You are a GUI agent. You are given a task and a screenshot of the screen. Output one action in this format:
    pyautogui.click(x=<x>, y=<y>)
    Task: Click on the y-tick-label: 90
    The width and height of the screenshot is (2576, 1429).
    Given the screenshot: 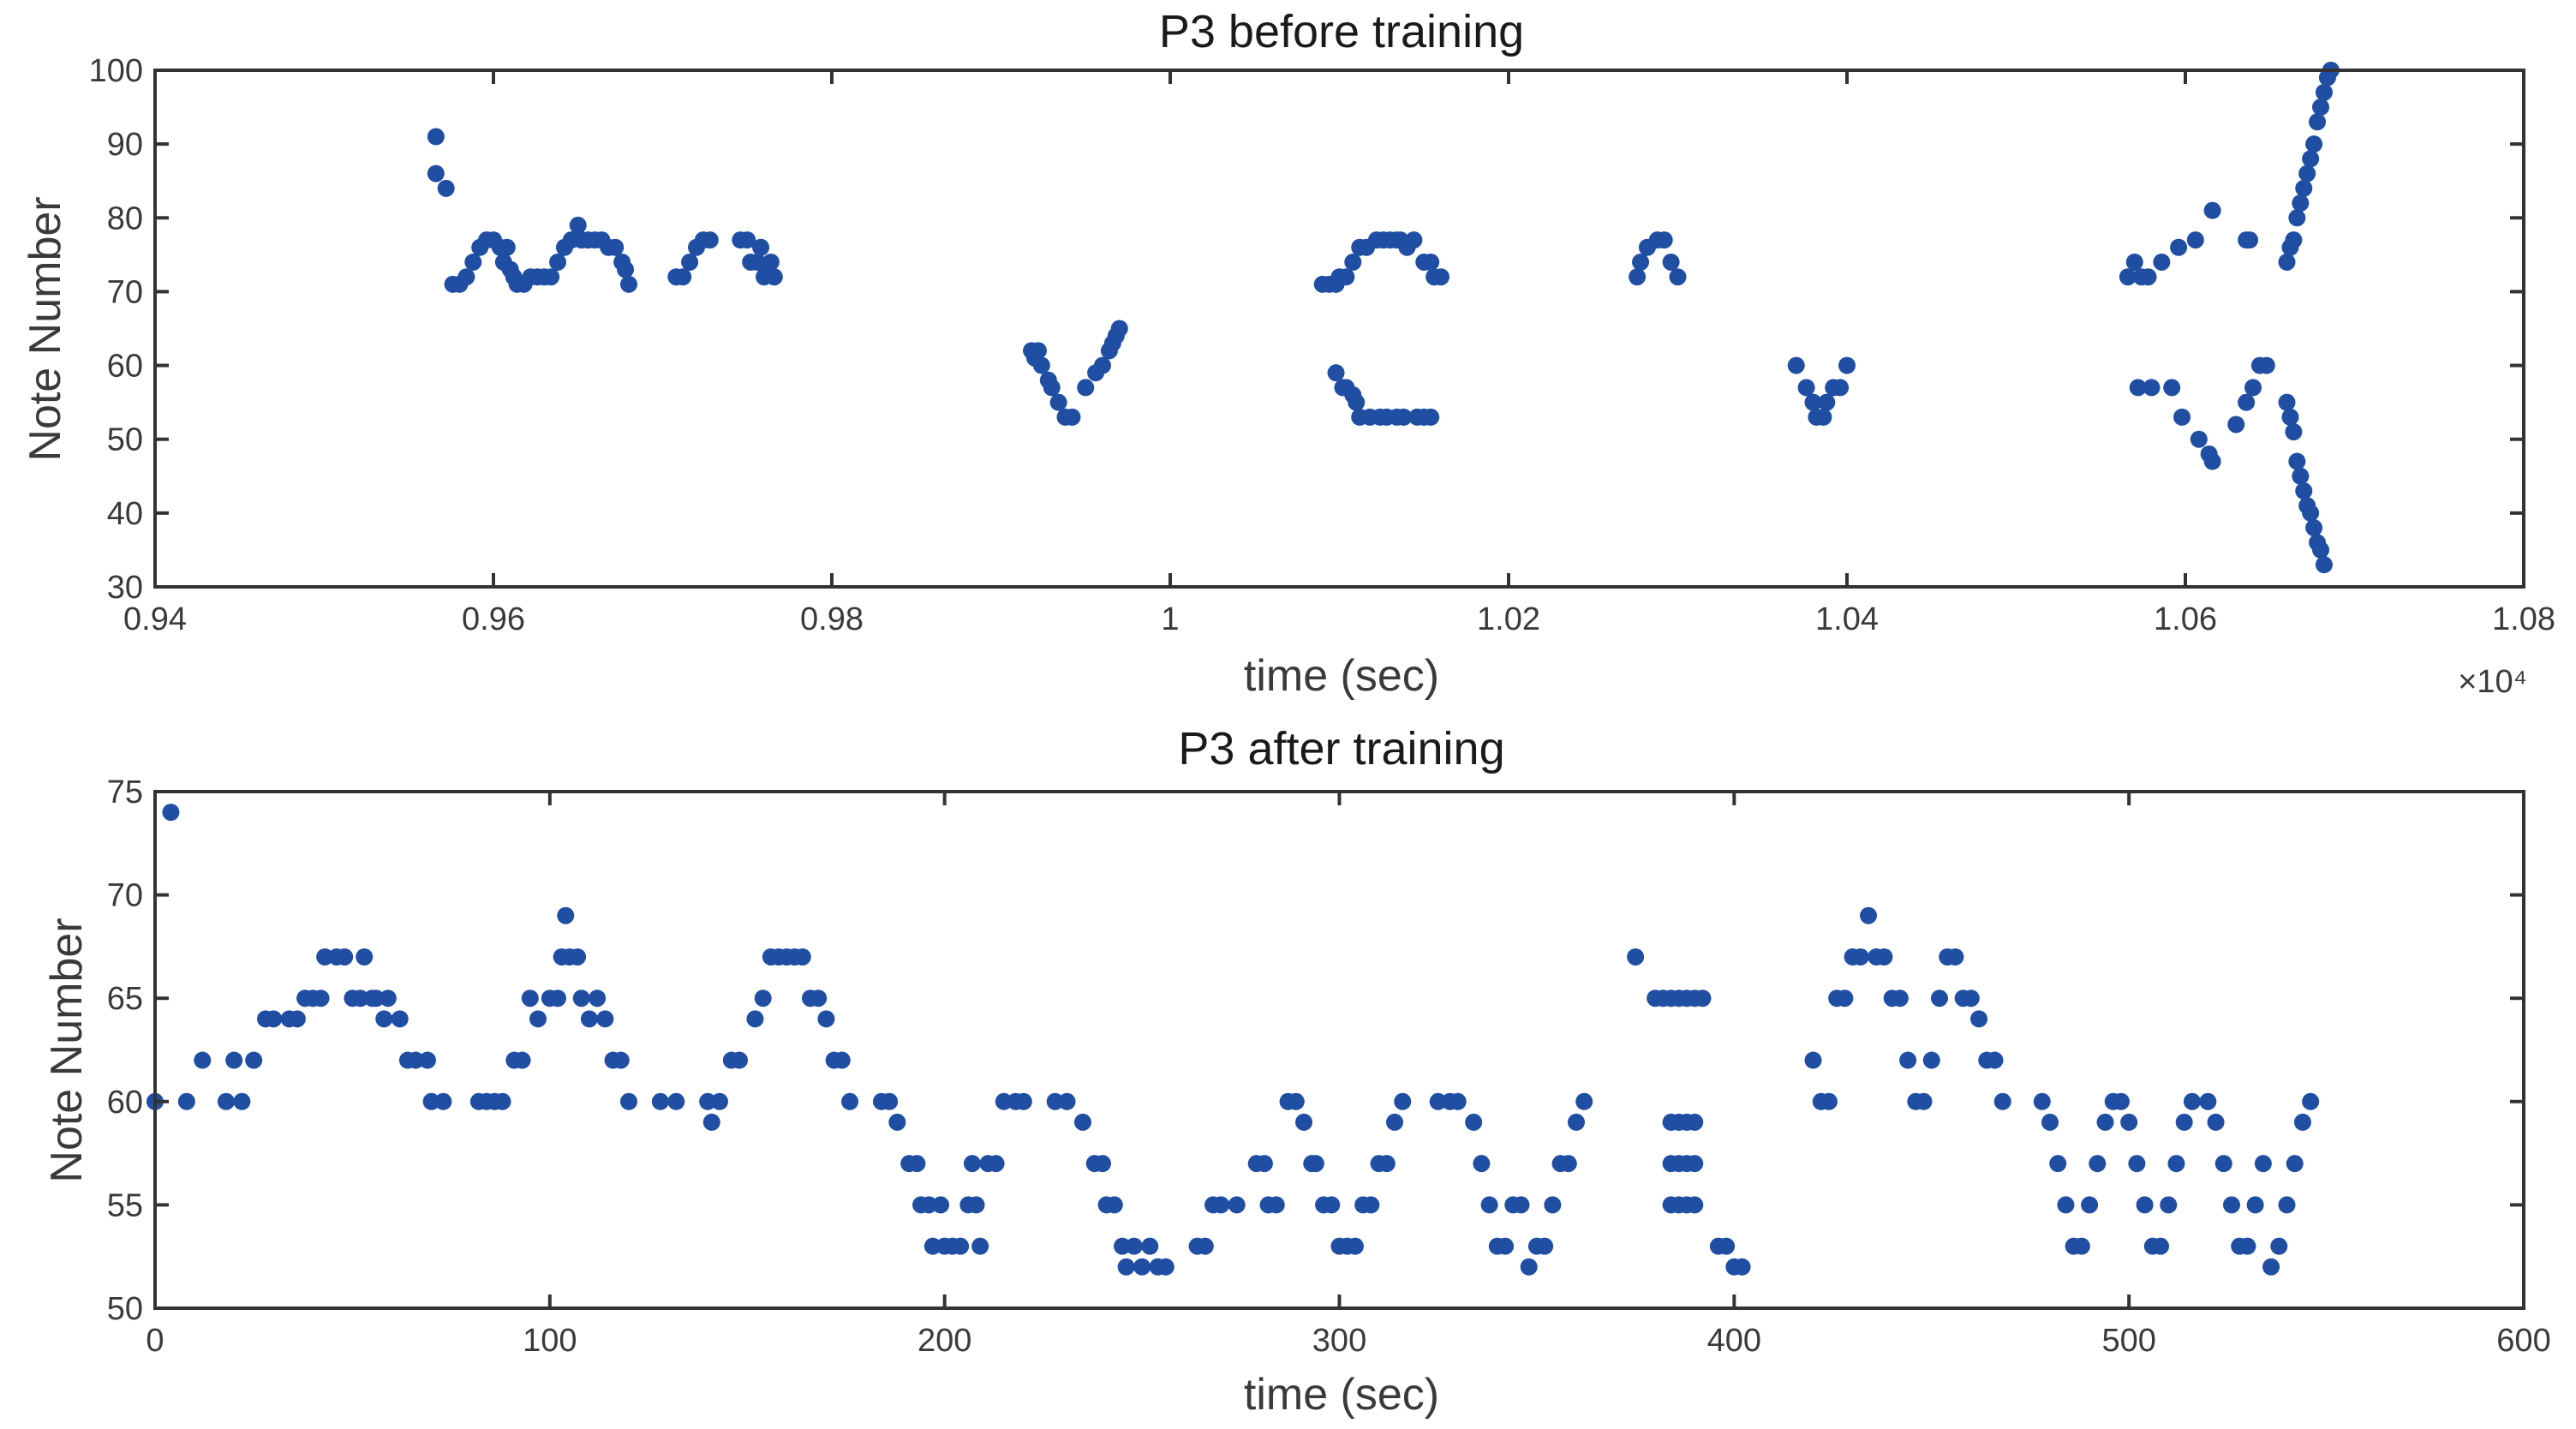 What is the action you would take?
    pyautogui.click(x=125, y=145)
    